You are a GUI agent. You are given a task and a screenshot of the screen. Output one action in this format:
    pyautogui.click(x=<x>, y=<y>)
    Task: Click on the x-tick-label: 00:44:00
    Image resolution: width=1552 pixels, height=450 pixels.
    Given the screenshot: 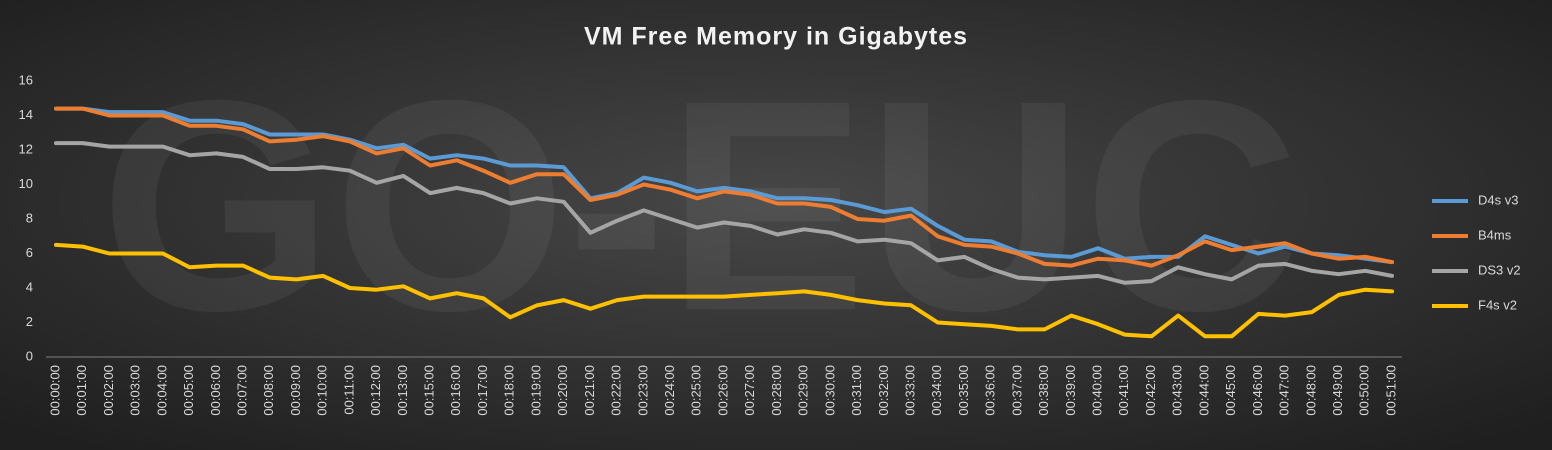 What is the action you would take?
    pyautogui.click(x=1203, y=390)
    